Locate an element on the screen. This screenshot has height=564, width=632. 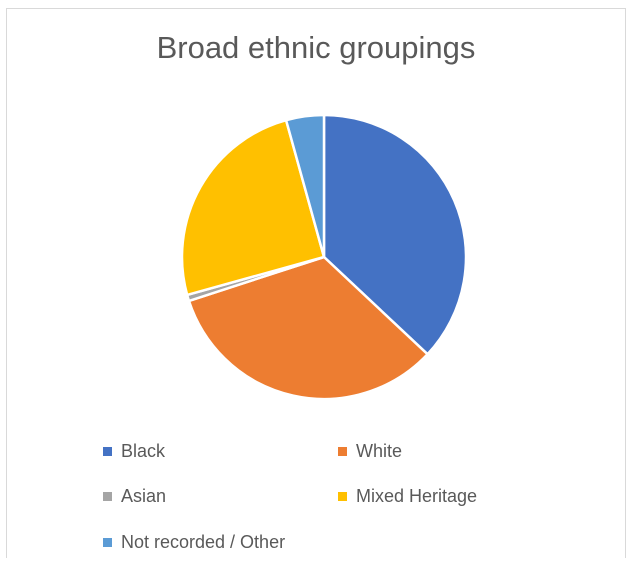
legend-item-white: White is located at coordinates (370, 451).